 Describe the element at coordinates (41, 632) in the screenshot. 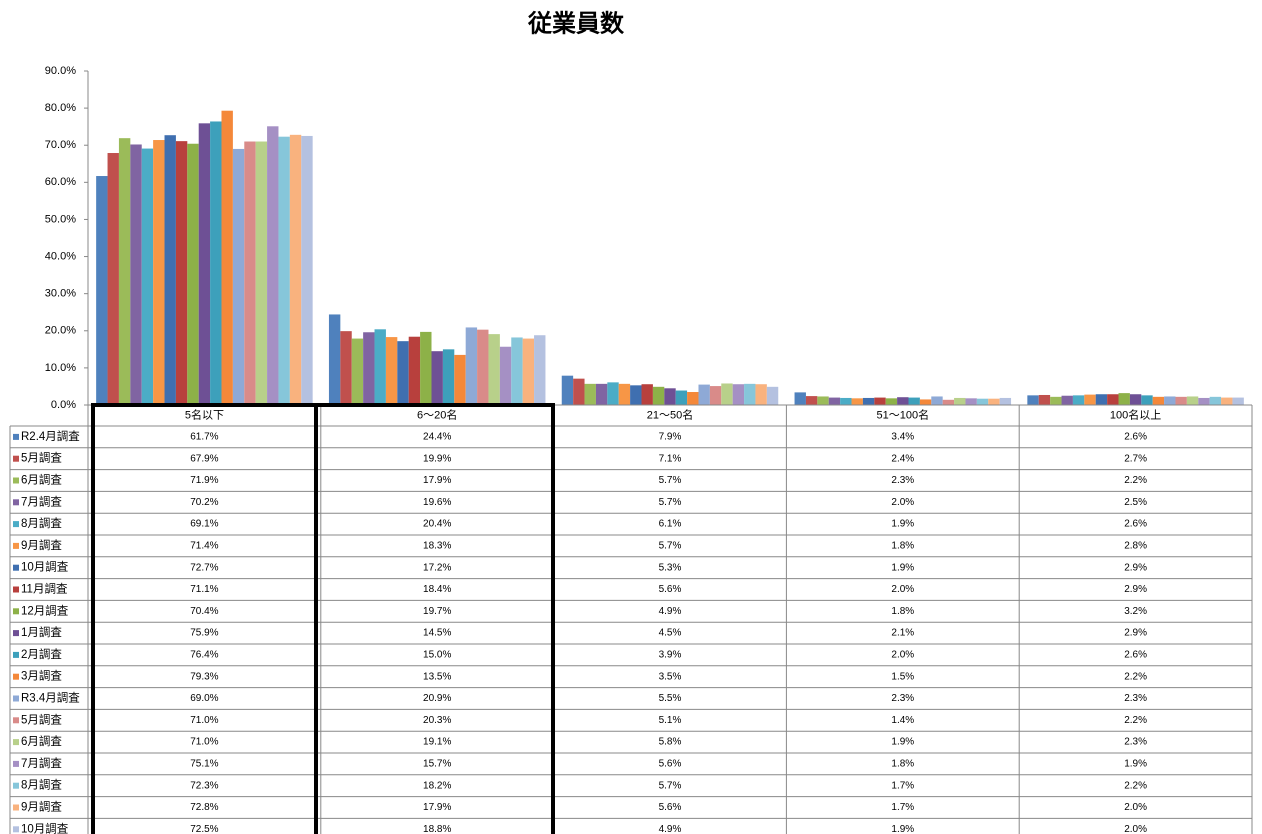

I see `legend-label: 1月調査` at that location.